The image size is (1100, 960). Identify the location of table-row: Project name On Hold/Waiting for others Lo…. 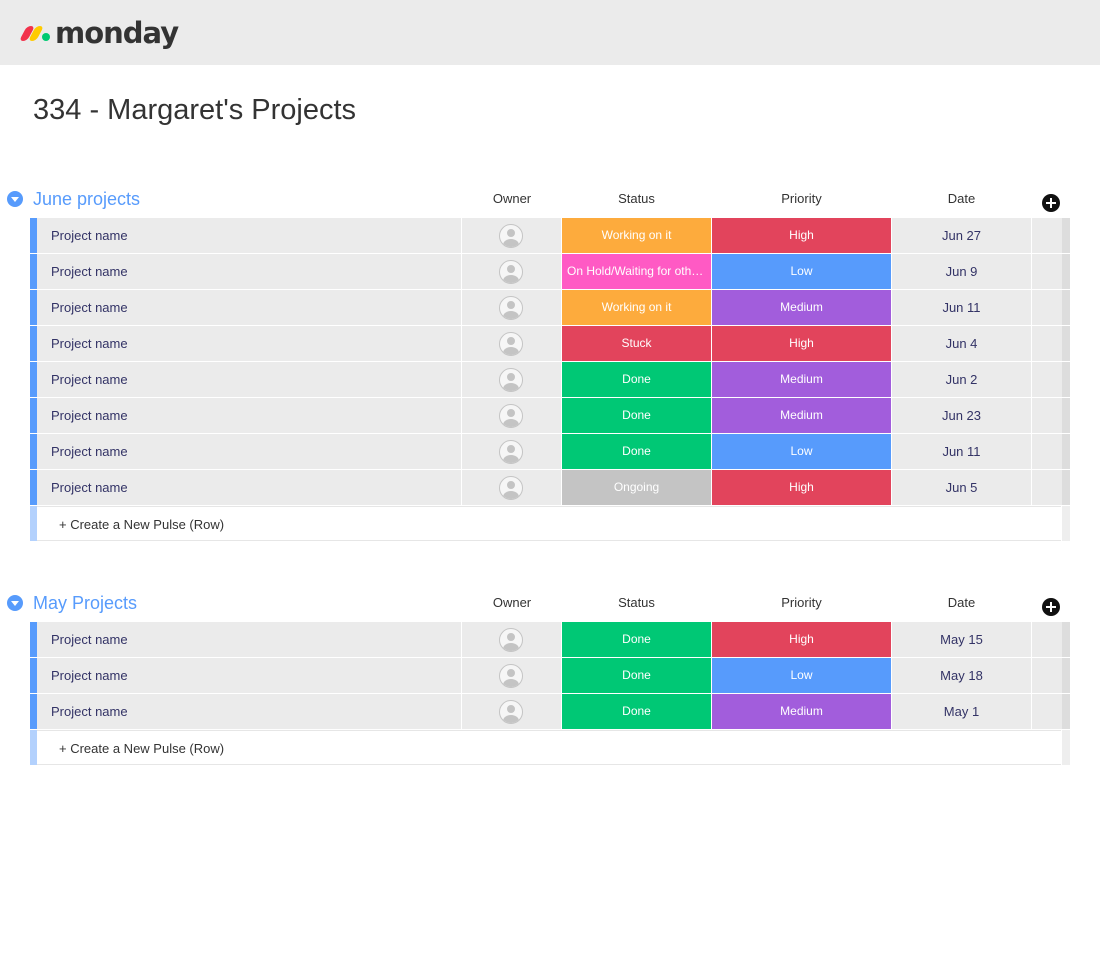
(550, 272).